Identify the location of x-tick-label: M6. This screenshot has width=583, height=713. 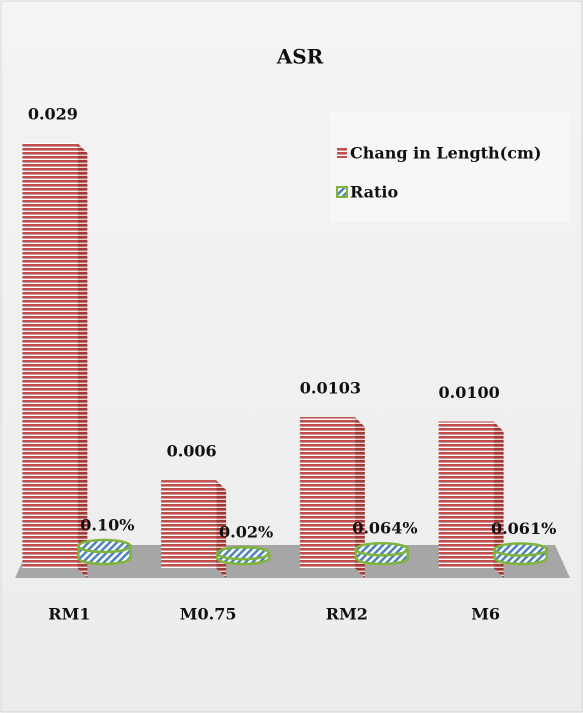
(485, 614).